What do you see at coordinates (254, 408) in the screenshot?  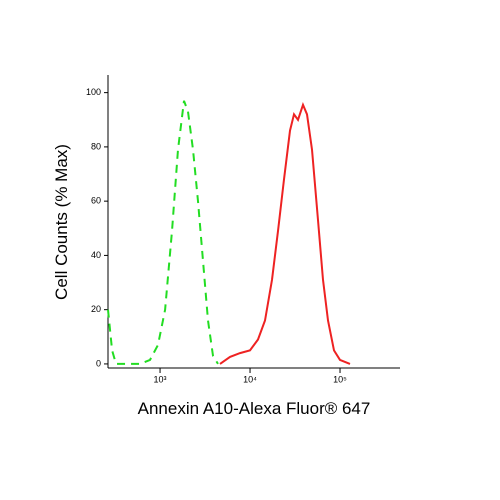 I see `x-axis-label: Annexin A10-Alexa Fluor® 647` at bounding box center [254, 408].